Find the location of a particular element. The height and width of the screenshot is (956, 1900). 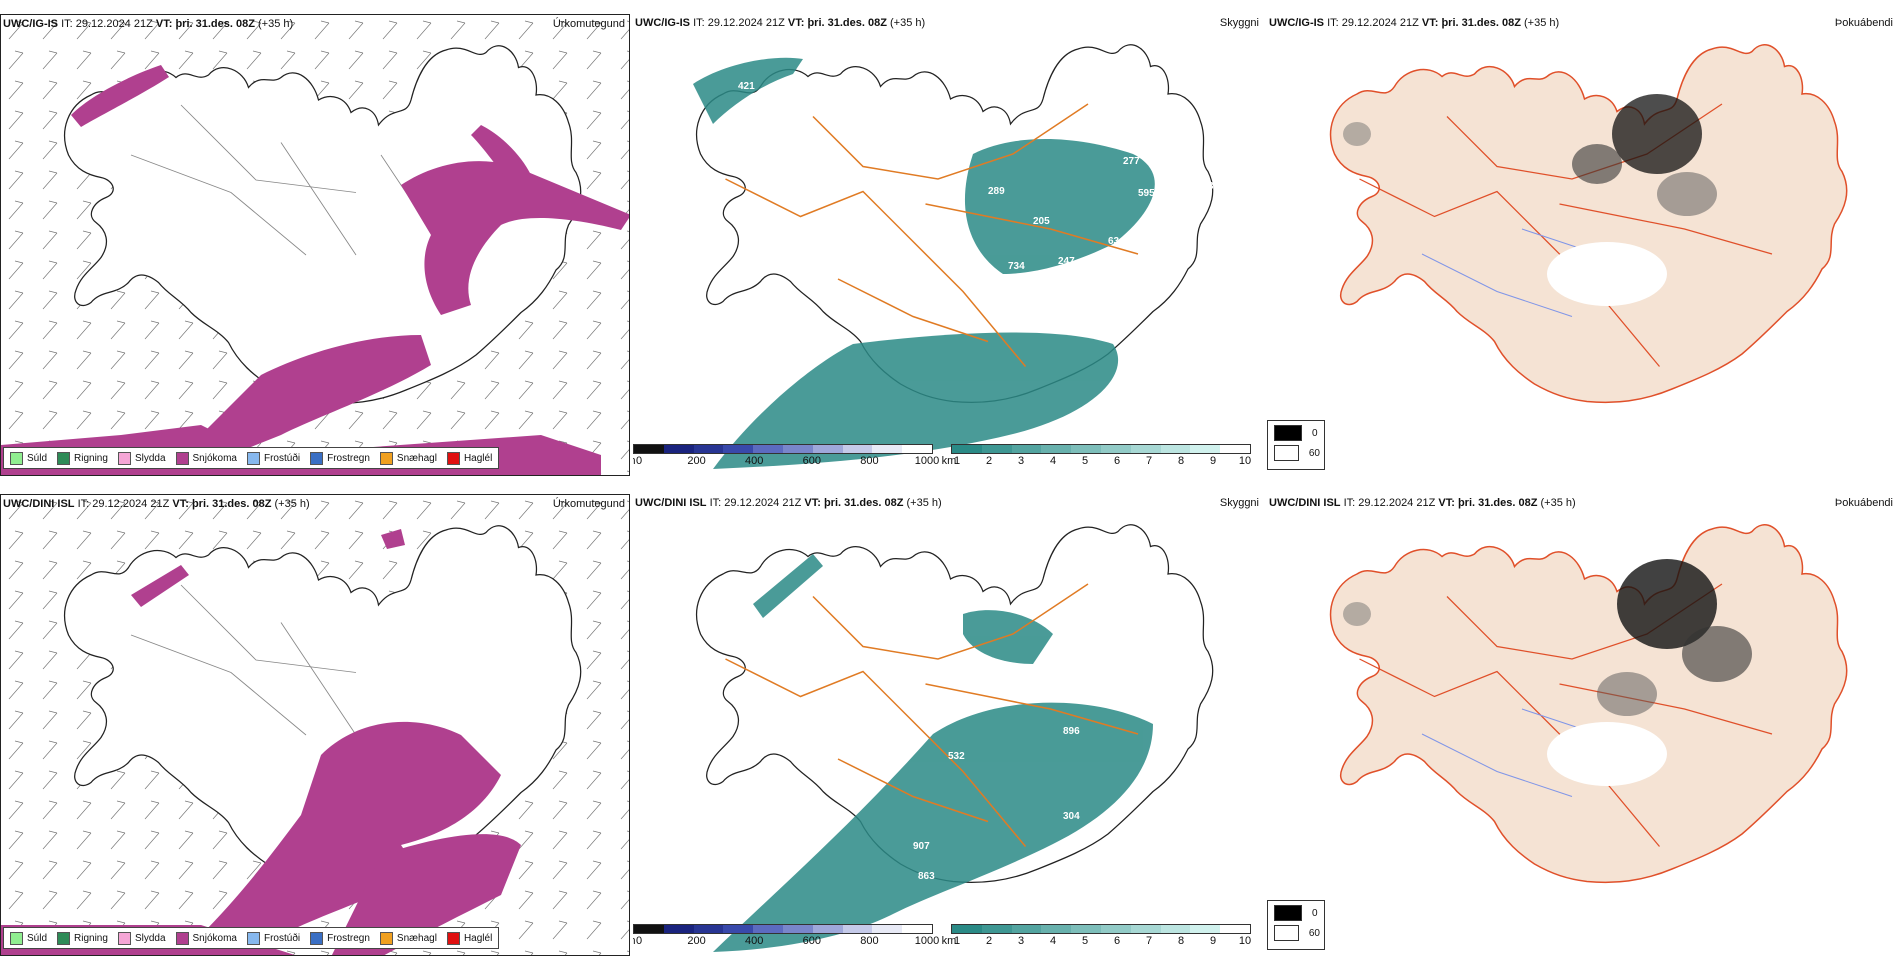

ceiling-label: 68 is located at coordinates (1079, 131).